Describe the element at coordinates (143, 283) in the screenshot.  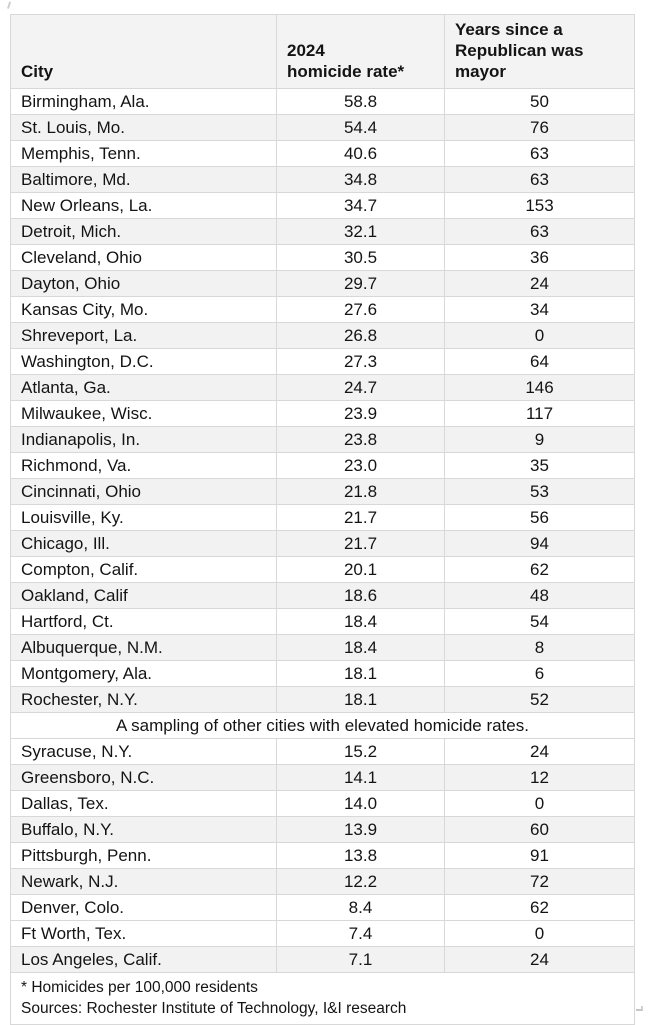
I see `city-cell: Dayton, Ohio` at that location.